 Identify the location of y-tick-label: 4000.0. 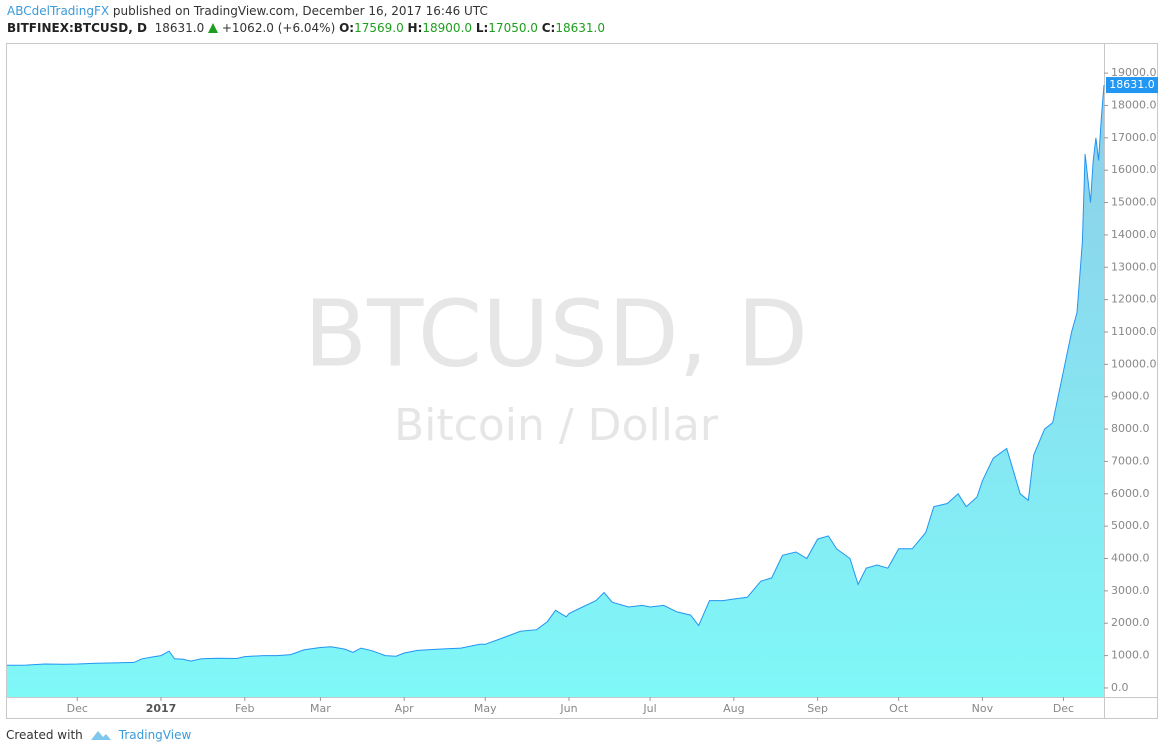
(1130, 558).